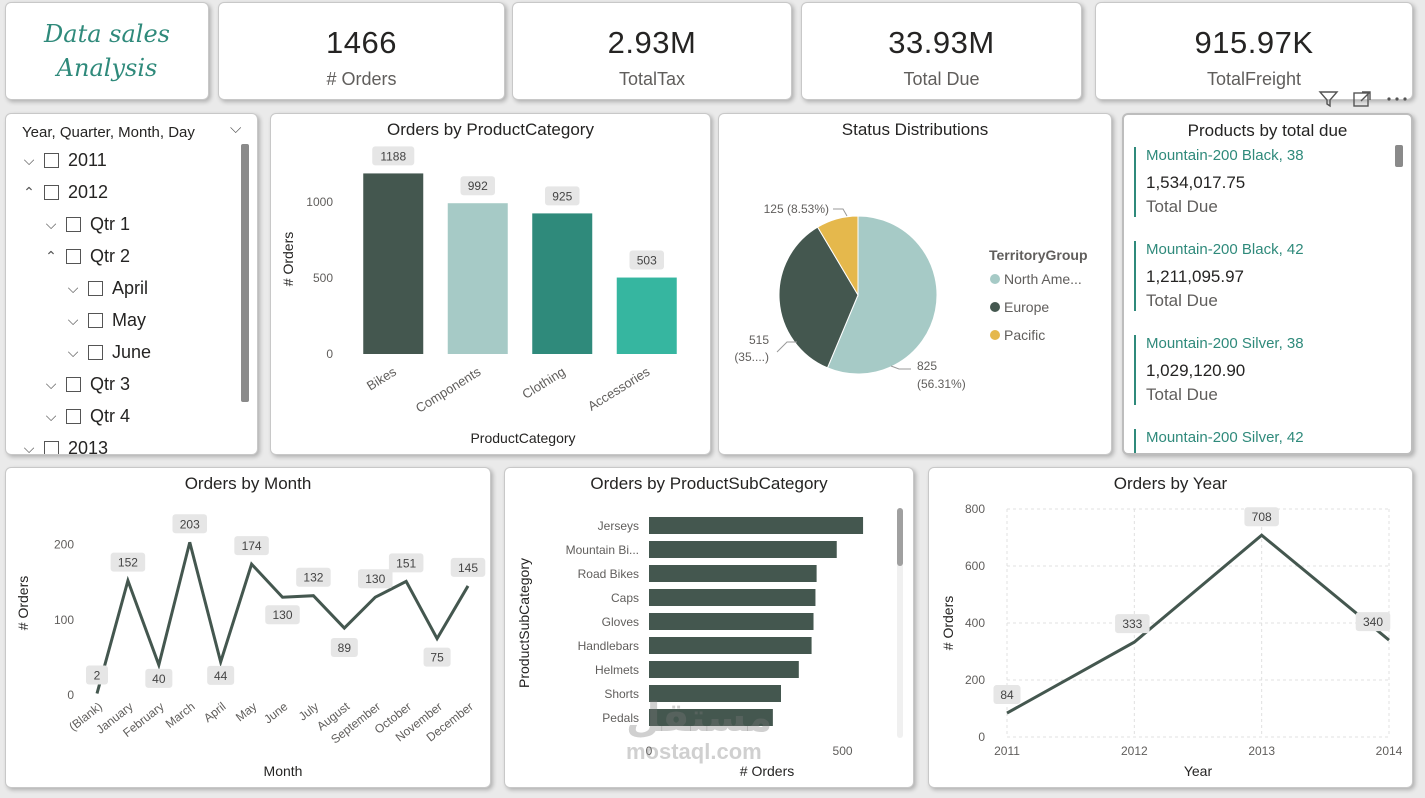  I want to click on chart-title: Status Distributions, so click(915, 129).